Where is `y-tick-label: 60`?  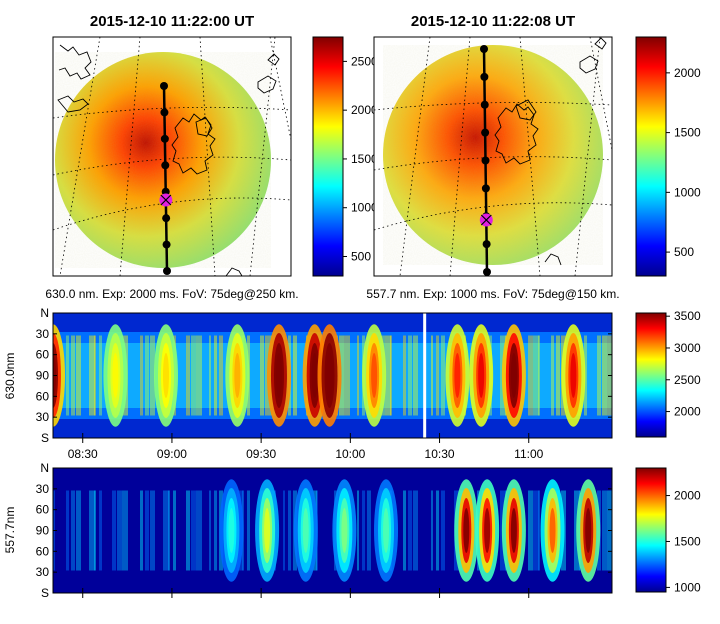
y-tick-label: 60 is located at coordinates (43, 396).